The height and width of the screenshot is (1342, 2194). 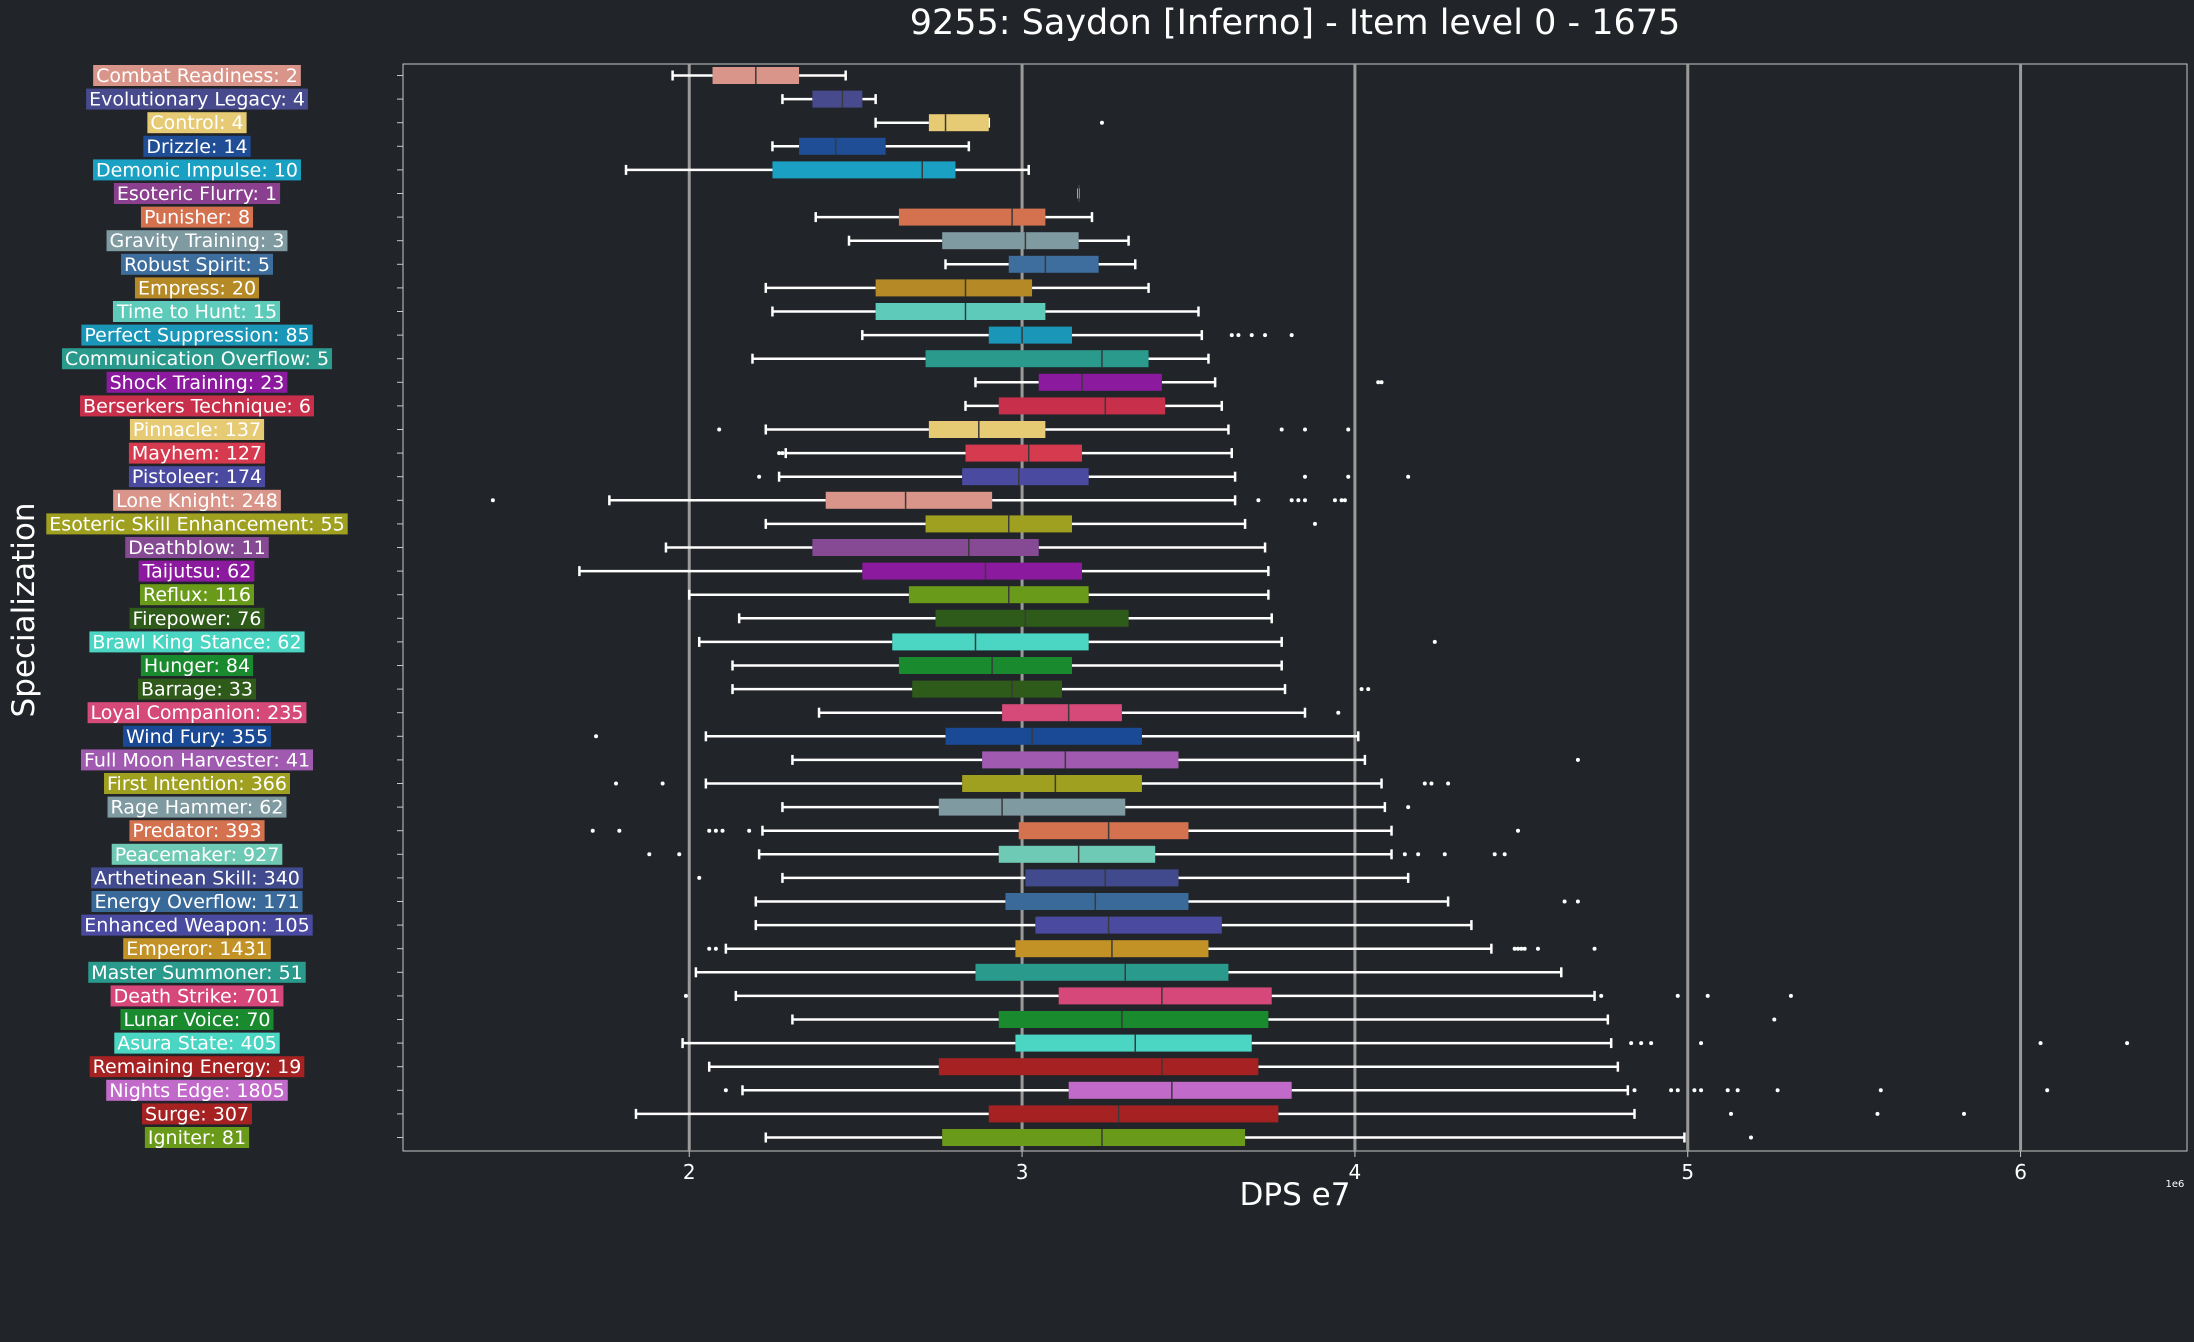 I want to click on y-tick-label: Punisher: 8, so click(x=197, y=218).